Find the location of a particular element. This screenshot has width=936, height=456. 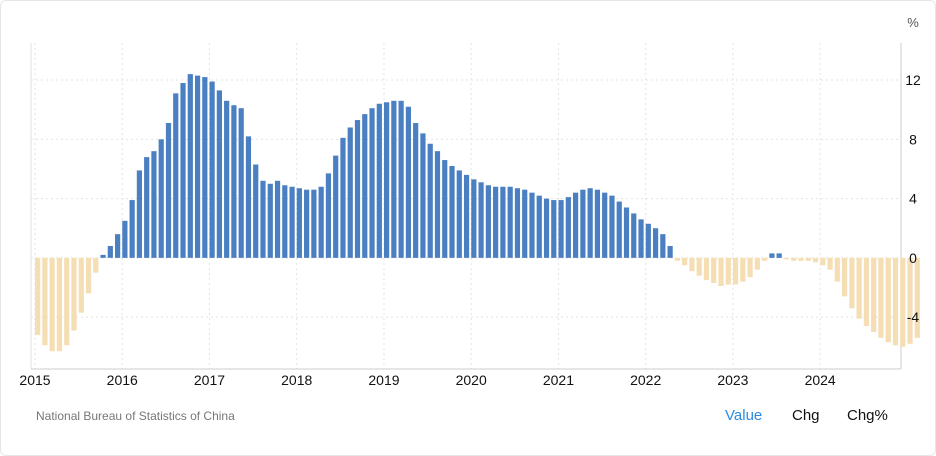

x-tick-label: 2017 is located at coordinates (209, 380).